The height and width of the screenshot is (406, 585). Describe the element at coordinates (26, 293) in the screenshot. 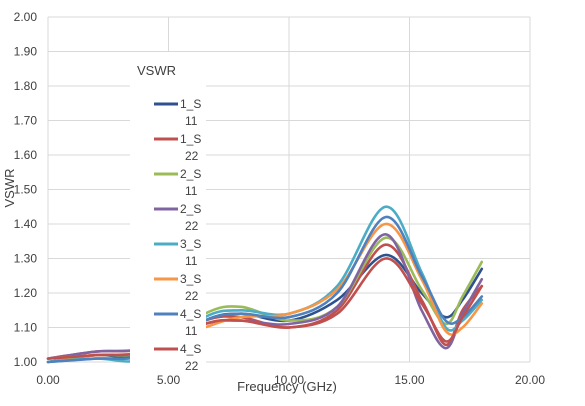

I see `y-tick-label: 1.20` at that location.